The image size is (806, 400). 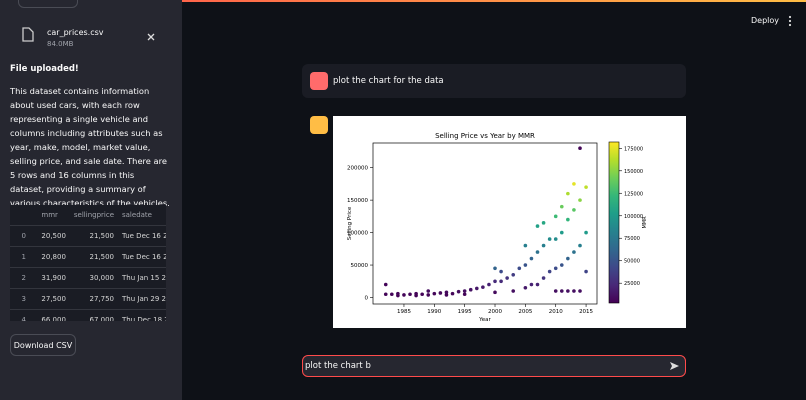 I want to click on header-cell: sellingprice, so click(x=93, y=215).